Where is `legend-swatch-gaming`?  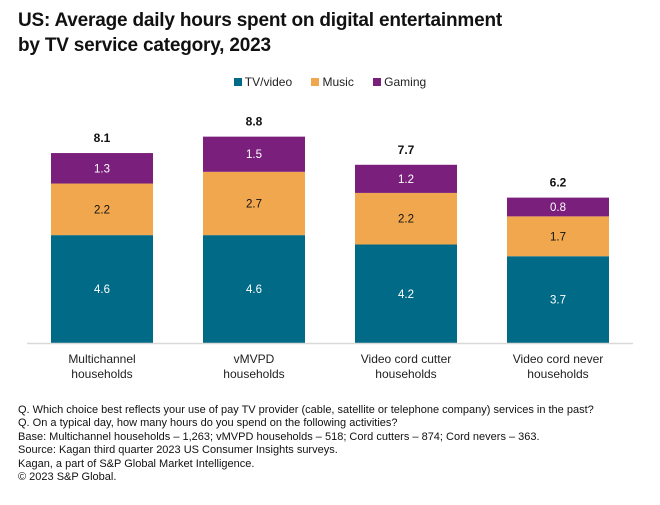 legend-swatch-gaming is located at coordinates (377, 82).